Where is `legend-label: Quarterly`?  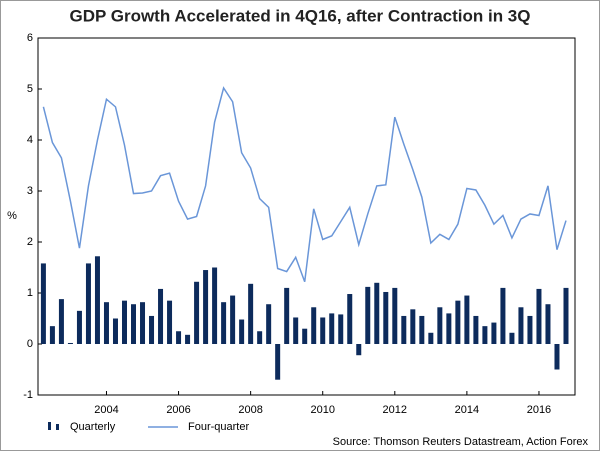 legend-label: Quarterly is located at coordinates (93, 427).